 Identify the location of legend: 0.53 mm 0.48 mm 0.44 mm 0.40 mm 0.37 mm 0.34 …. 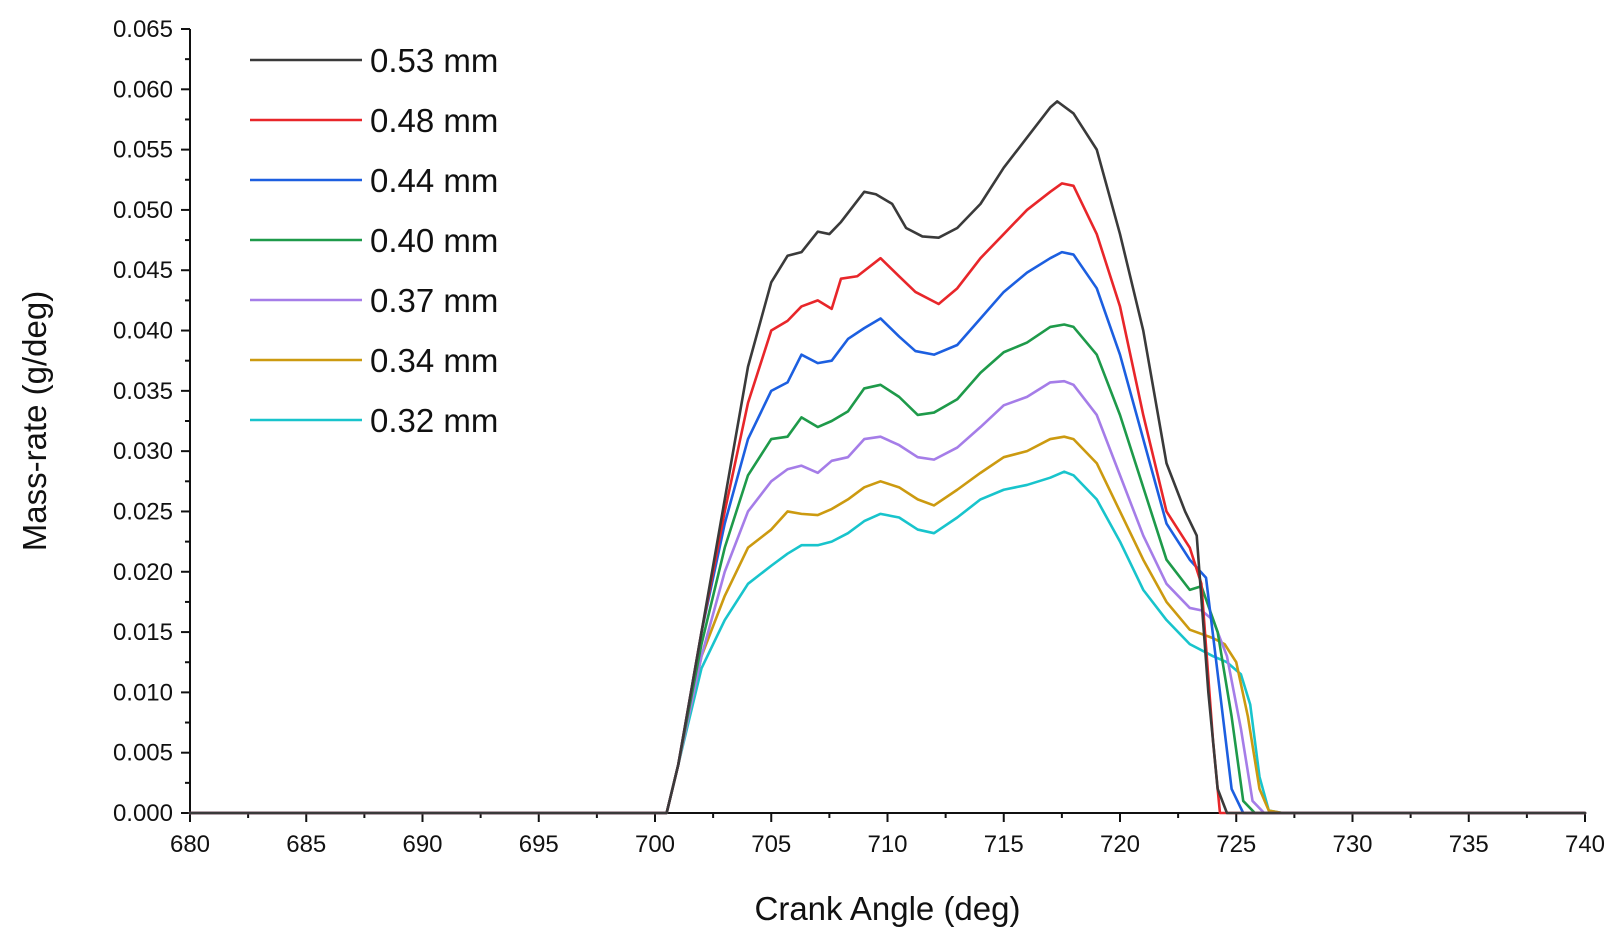
(374, 240).